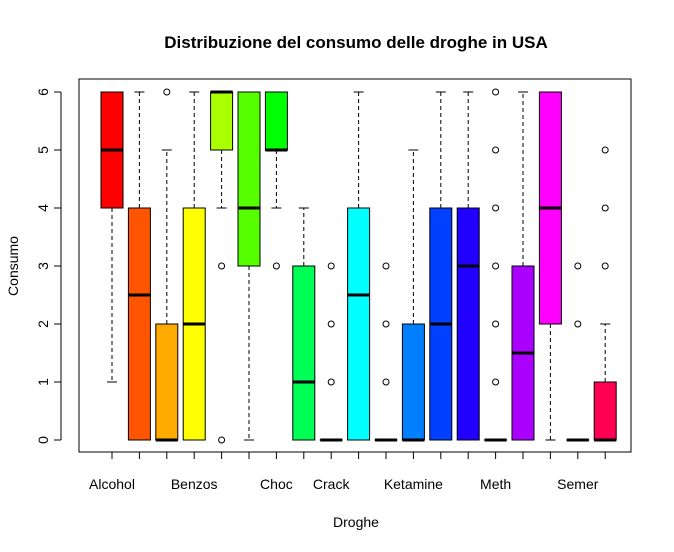  Describe the element at coordinates (43, 266) in the screenshot. I see `y-tick-label: 3` at that location.